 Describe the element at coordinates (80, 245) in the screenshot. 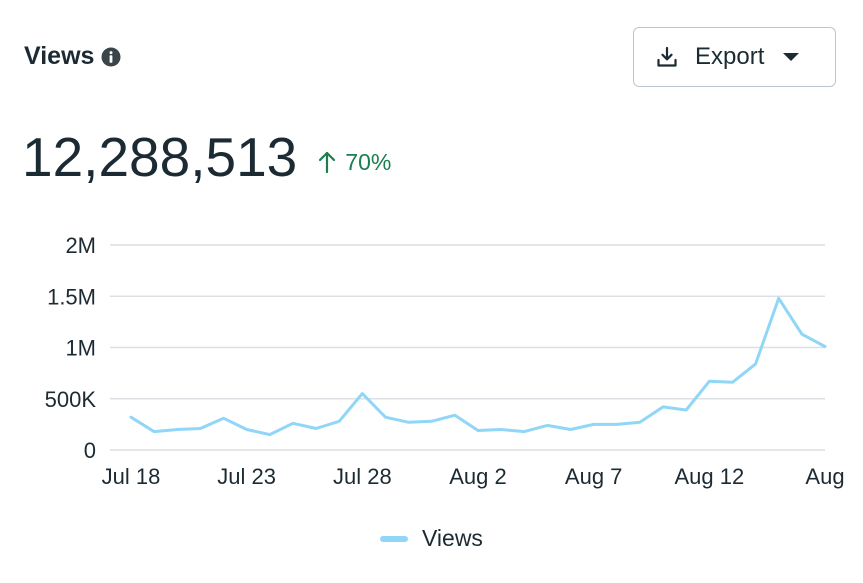

I see `y-tick-label: 2M` at that location.